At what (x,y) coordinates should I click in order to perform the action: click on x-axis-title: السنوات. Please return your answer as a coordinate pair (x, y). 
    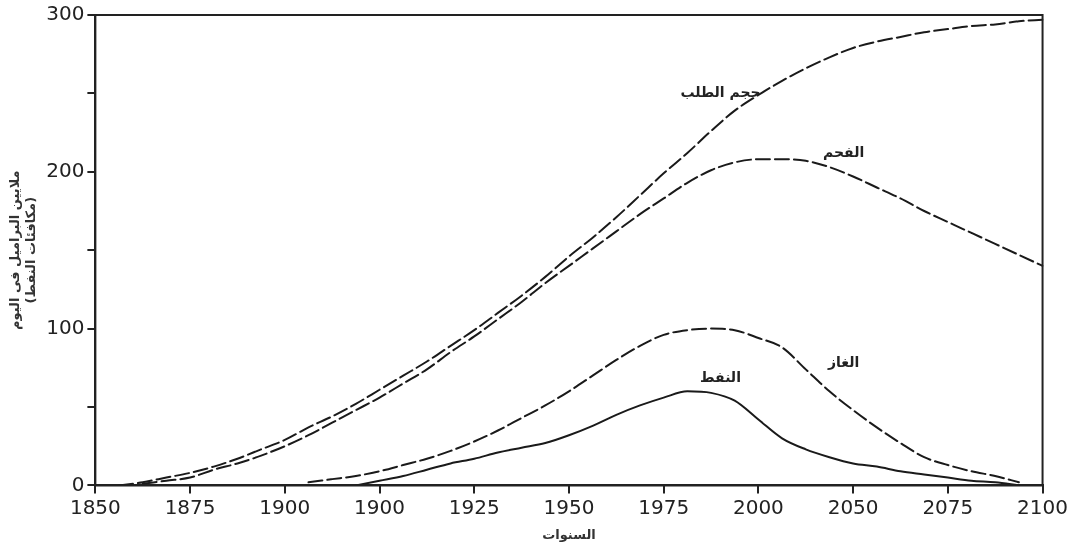
    Looking at the image, I should click on (569, 534).